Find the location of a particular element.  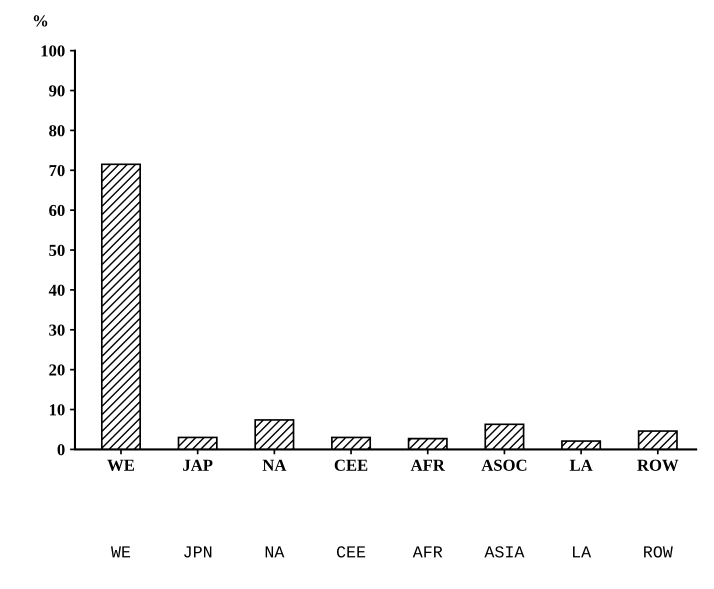

text: ROW is located at coordinates (658, 552).